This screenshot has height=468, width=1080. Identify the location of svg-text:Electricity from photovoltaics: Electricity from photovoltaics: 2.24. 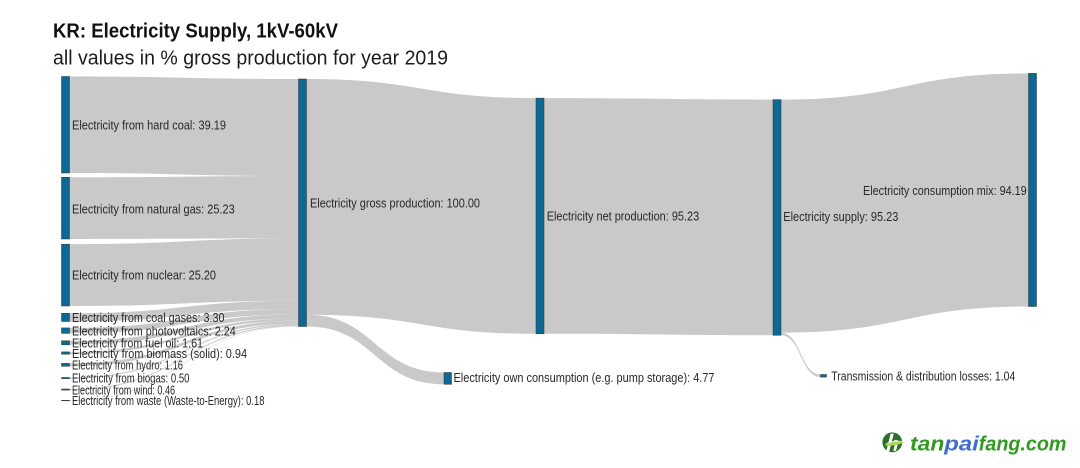
(154, 330).